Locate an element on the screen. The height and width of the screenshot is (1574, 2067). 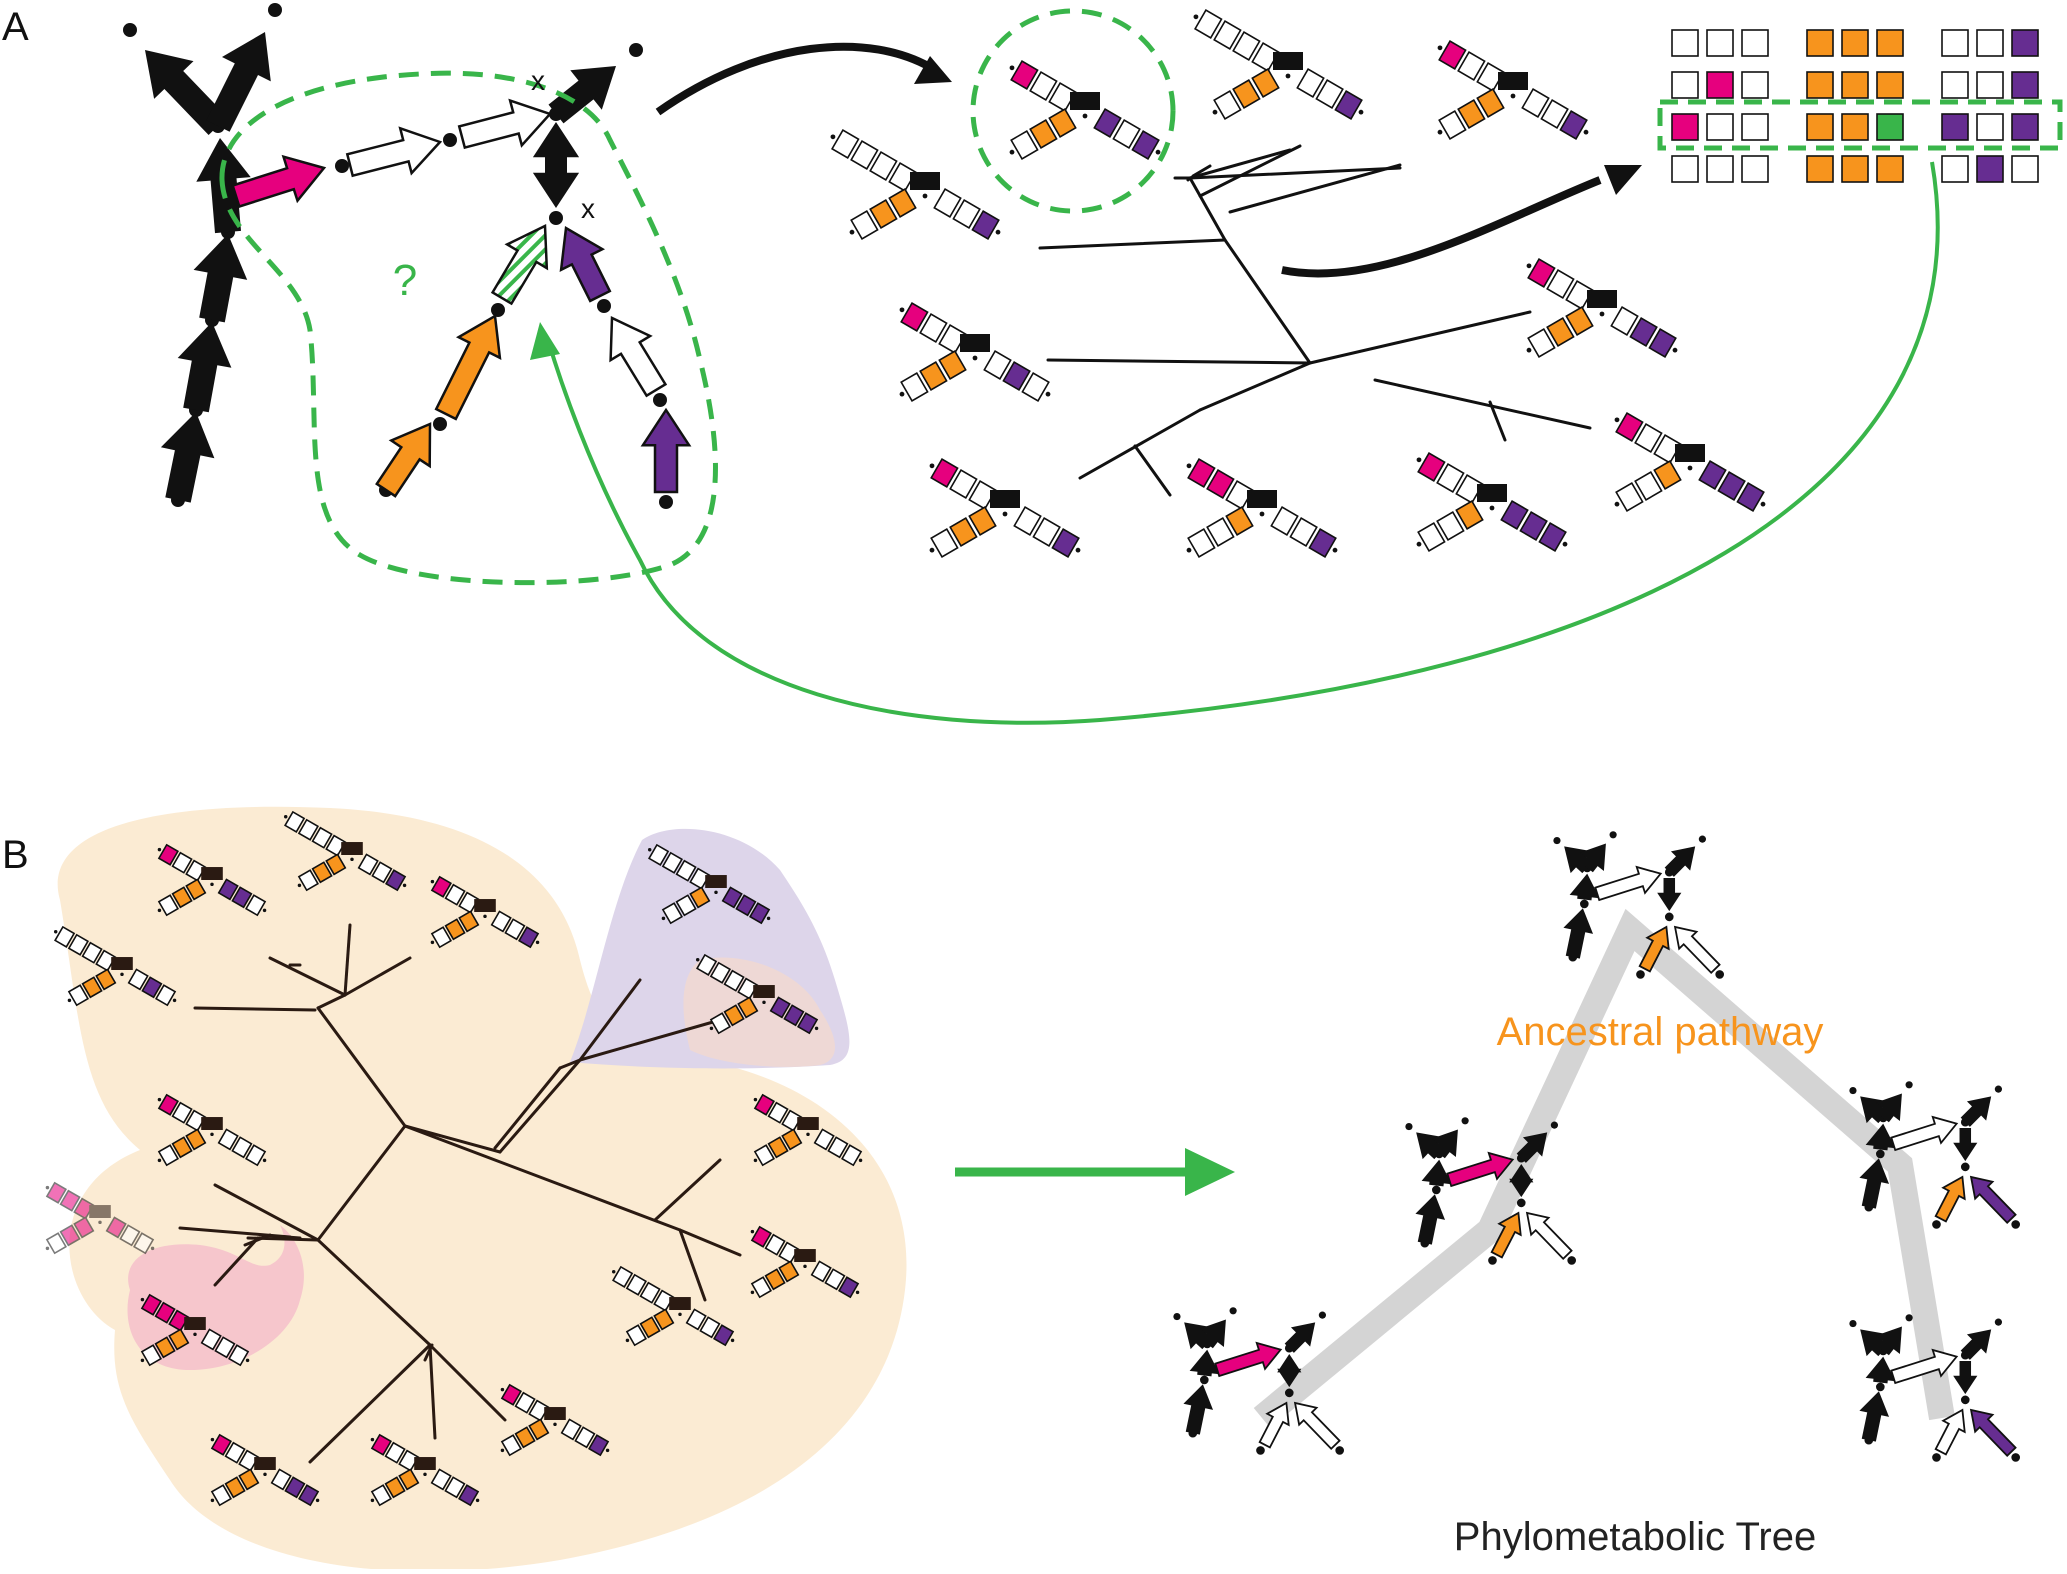
phylogenetic-tree is located at coordinates (460, 1193).